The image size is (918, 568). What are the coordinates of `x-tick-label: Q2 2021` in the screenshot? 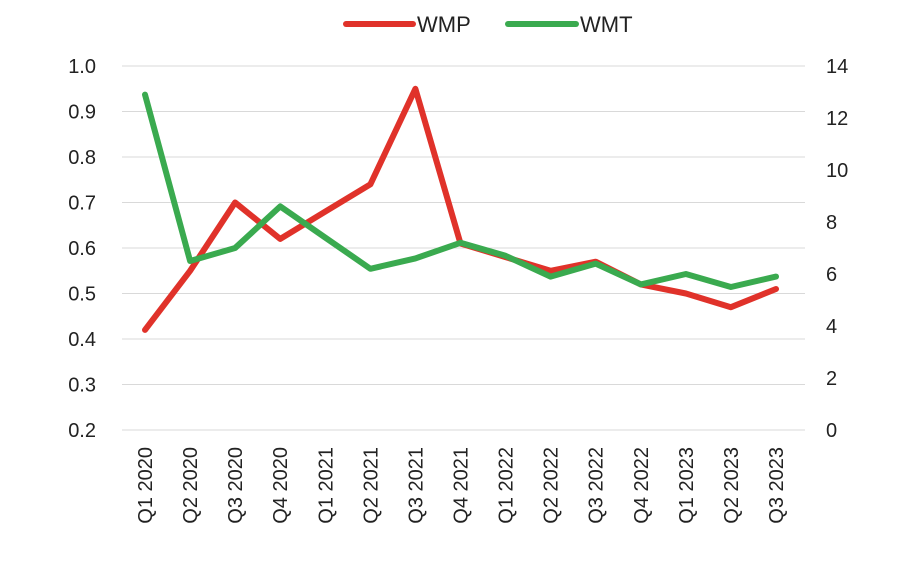 It's located at (371, 485).